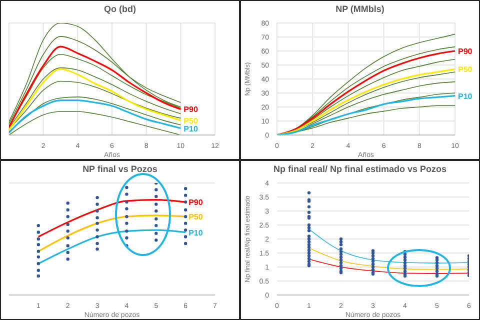  I want to click on chart-title: NP (MMbls), so click(360, 9).